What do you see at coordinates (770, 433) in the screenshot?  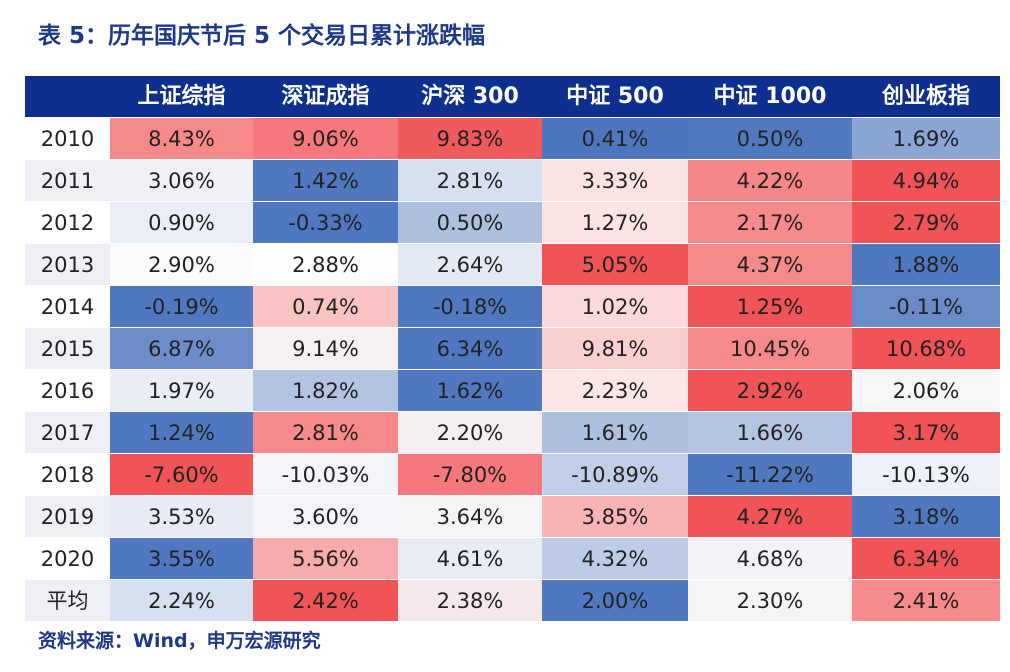 I see `value-cell: 1.66%` at bounding box center [770, 433].